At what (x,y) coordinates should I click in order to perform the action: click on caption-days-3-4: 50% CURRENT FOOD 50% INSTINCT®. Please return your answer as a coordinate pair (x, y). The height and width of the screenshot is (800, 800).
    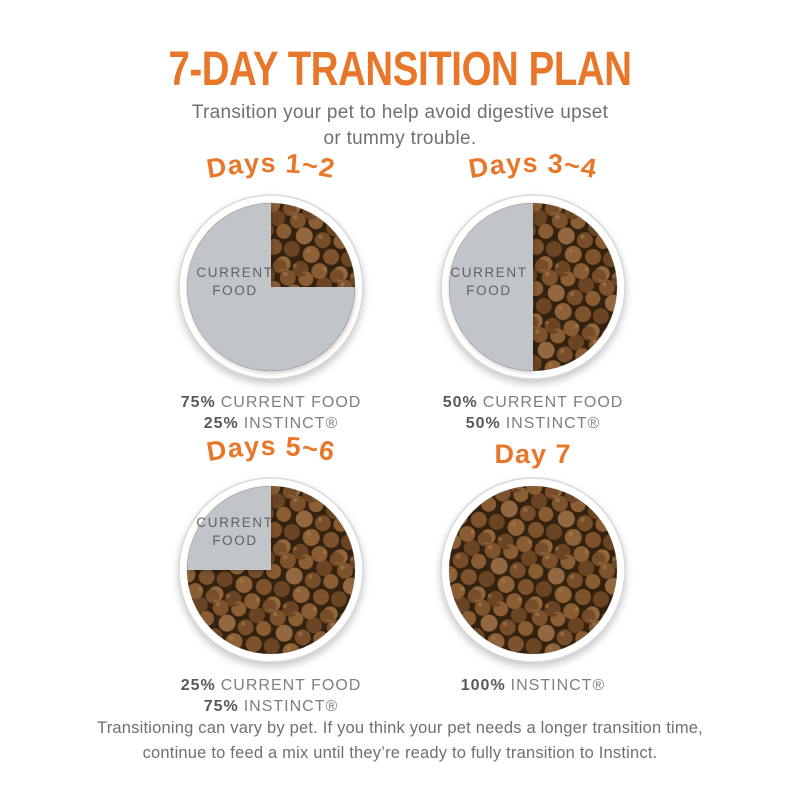
    Looking at the image, I should click on (533, 413).